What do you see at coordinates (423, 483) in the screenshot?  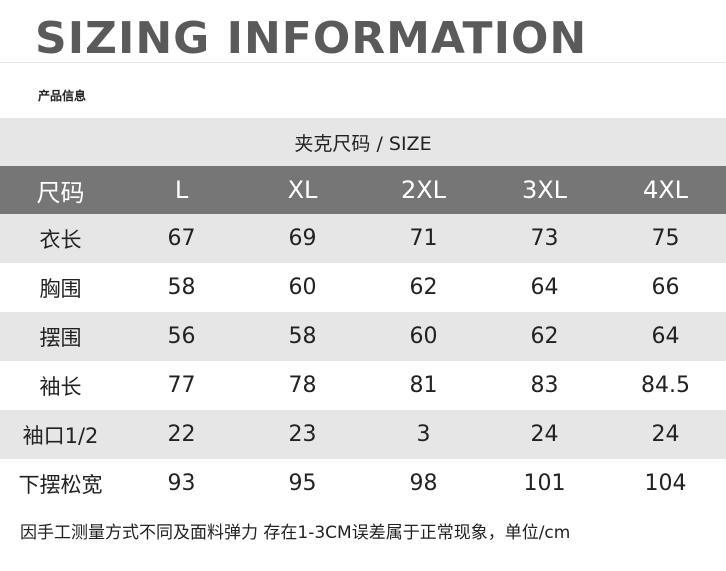 I see `table-cell: 98` at bounding box center [423, 483].